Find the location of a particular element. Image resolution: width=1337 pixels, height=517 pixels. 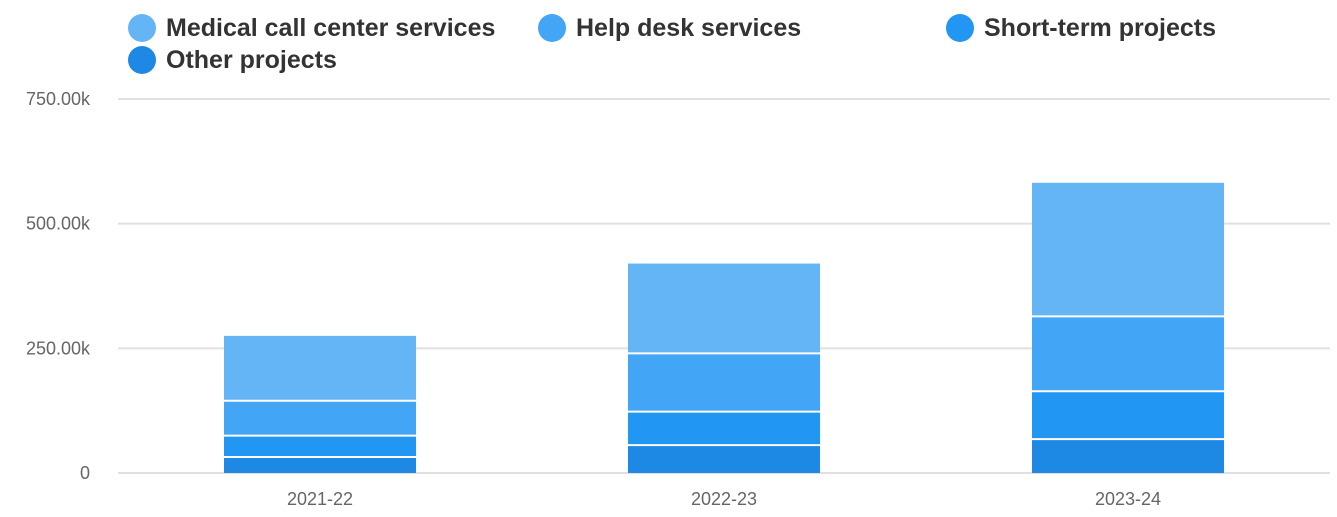

legend-label: Short-term projects is located at coordinates (1100, 27).